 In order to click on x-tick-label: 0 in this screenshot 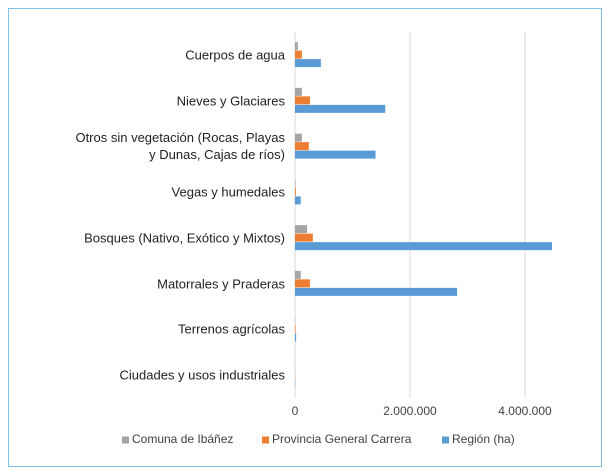, I will do `click(295, 411)`.